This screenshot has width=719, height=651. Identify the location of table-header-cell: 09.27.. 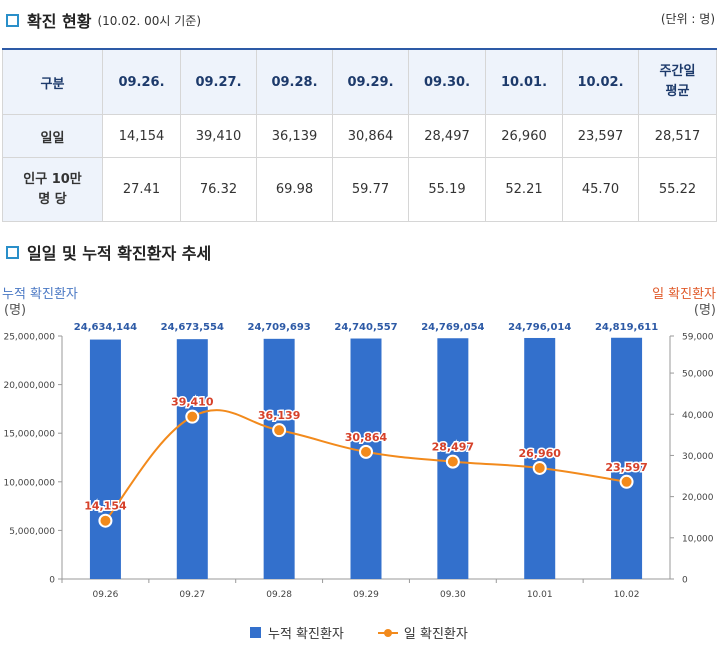
(218, 81).